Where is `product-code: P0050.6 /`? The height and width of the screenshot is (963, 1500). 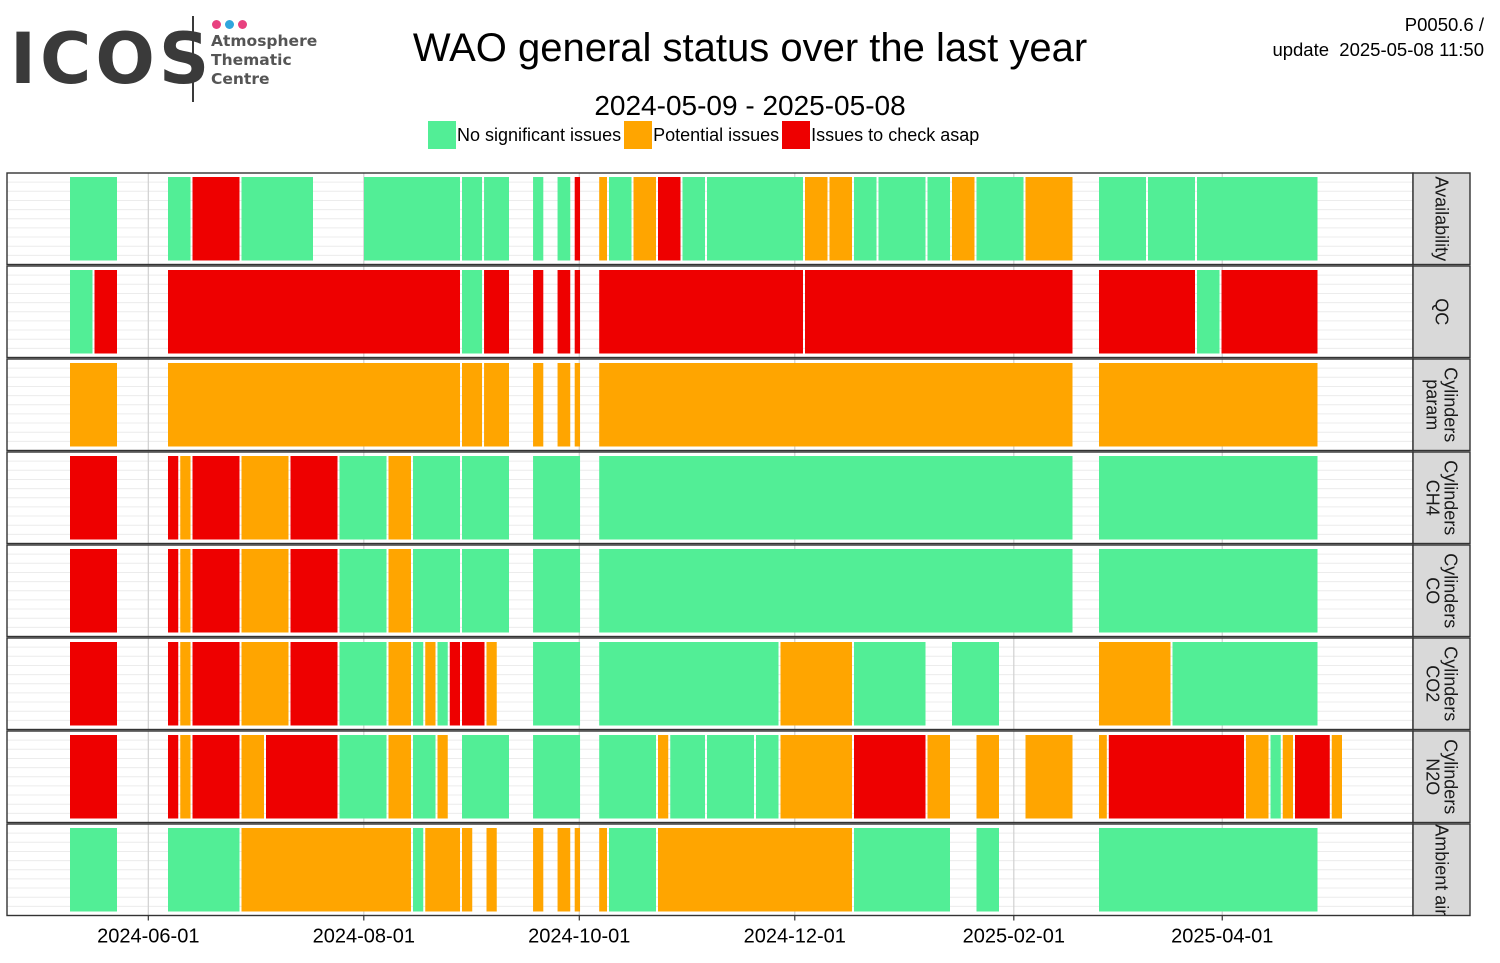 product-code: P0050.6 / is located at coordinates (1444, 24).